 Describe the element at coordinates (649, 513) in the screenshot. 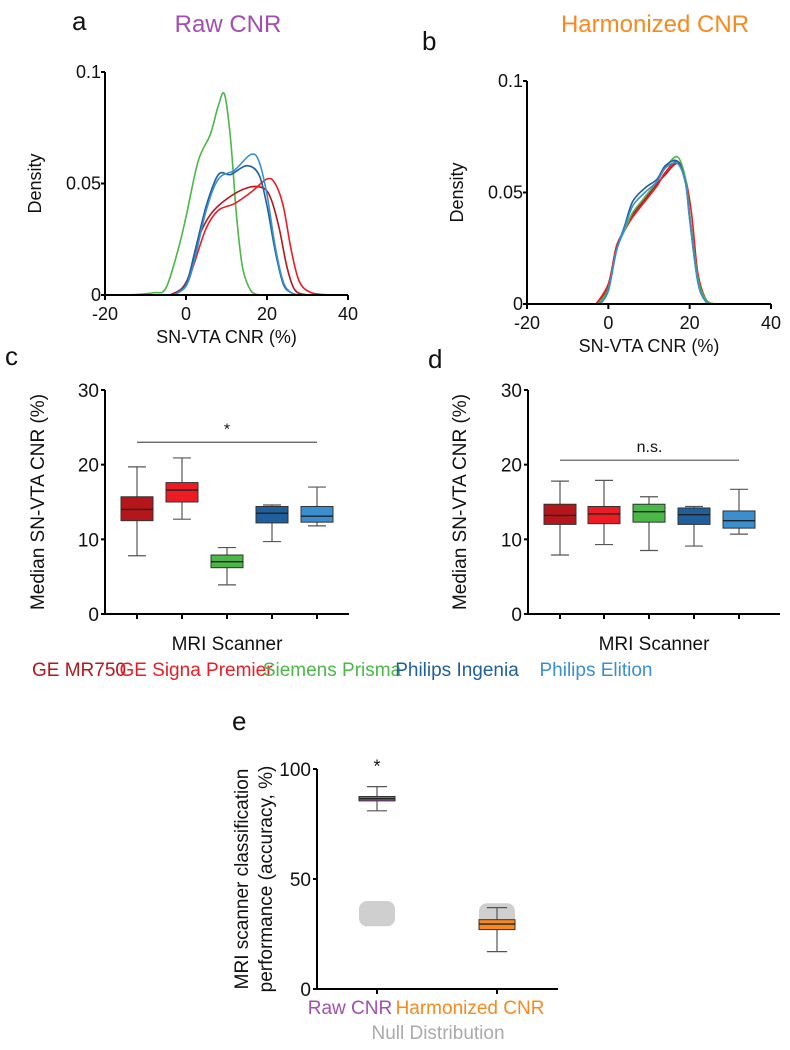

I see `box-siemens-prisma` at that location.